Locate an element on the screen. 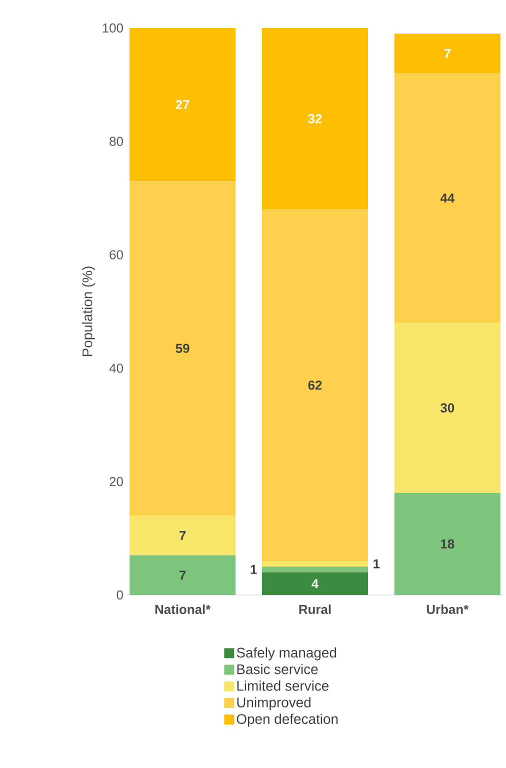  y-axis-title: Population (%) is located at coordinates (89, 311).